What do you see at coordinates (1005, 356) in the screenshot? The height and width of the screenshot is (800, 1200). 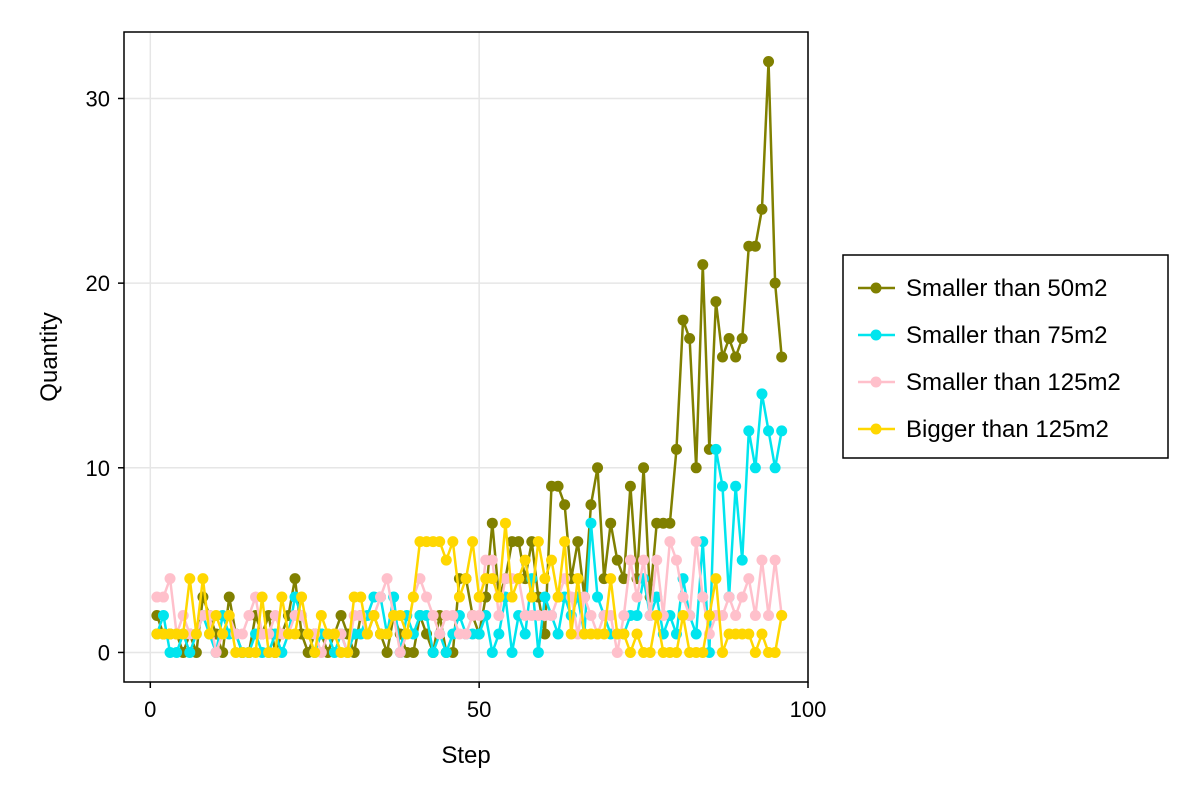 I see `legend-frame` at bounding box center [1005, 356].